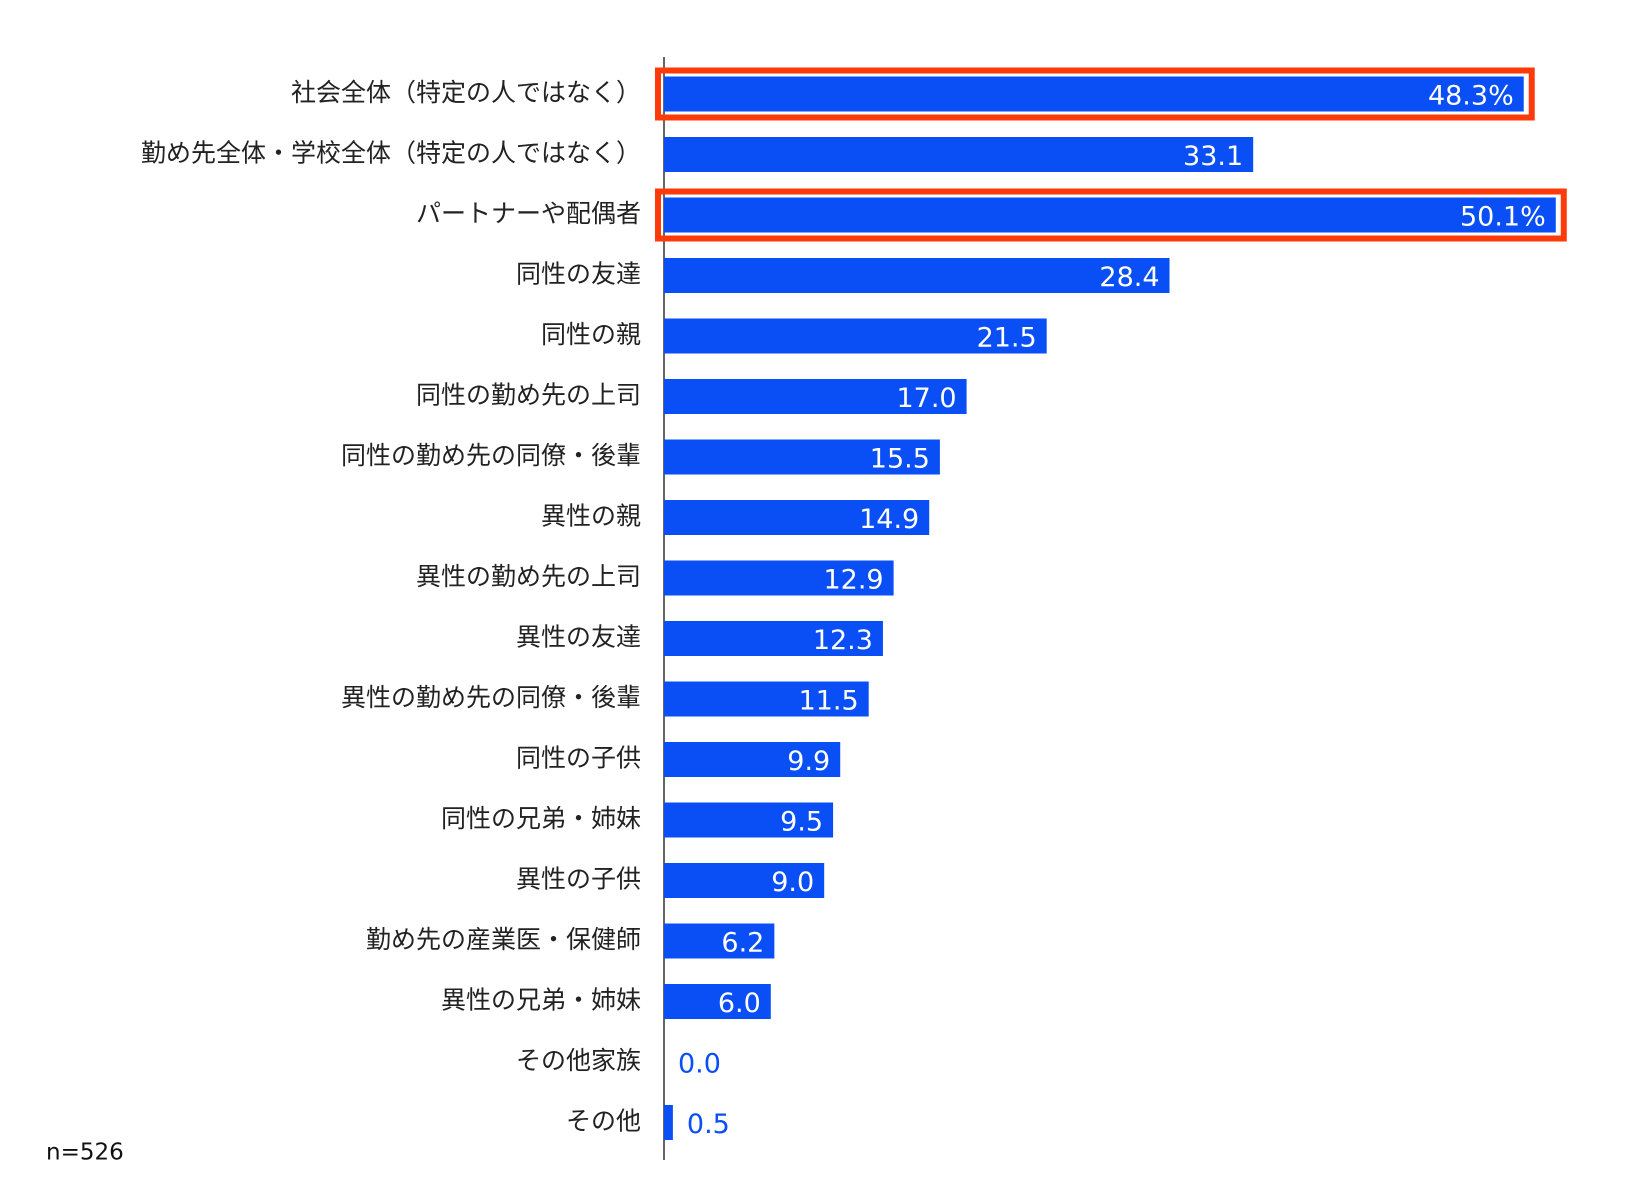 This screenshot has height=1200, width=1628. What do you see at coordinates (491, 455) in the screenshot?
I see `category-label: 同性の勤め先の同僚・後輩` at bounding box center [491, 455].